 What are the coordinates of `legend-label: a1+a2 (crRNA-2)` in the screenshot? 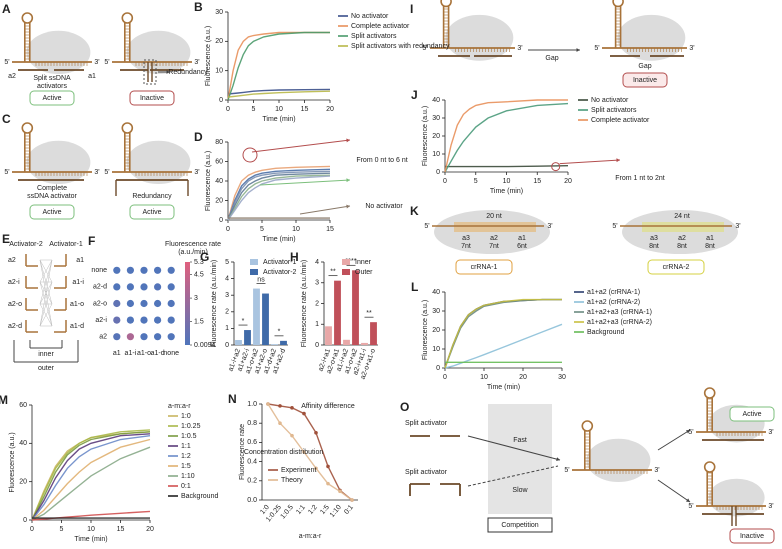 It's located at (613, 302).